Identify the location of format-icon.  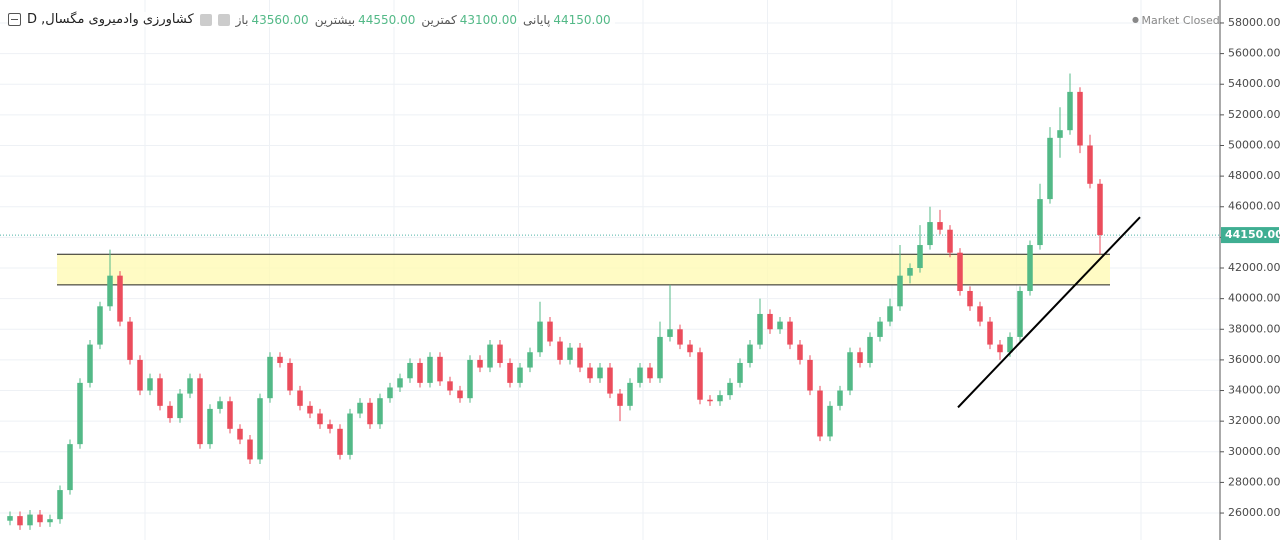
(223, 19).